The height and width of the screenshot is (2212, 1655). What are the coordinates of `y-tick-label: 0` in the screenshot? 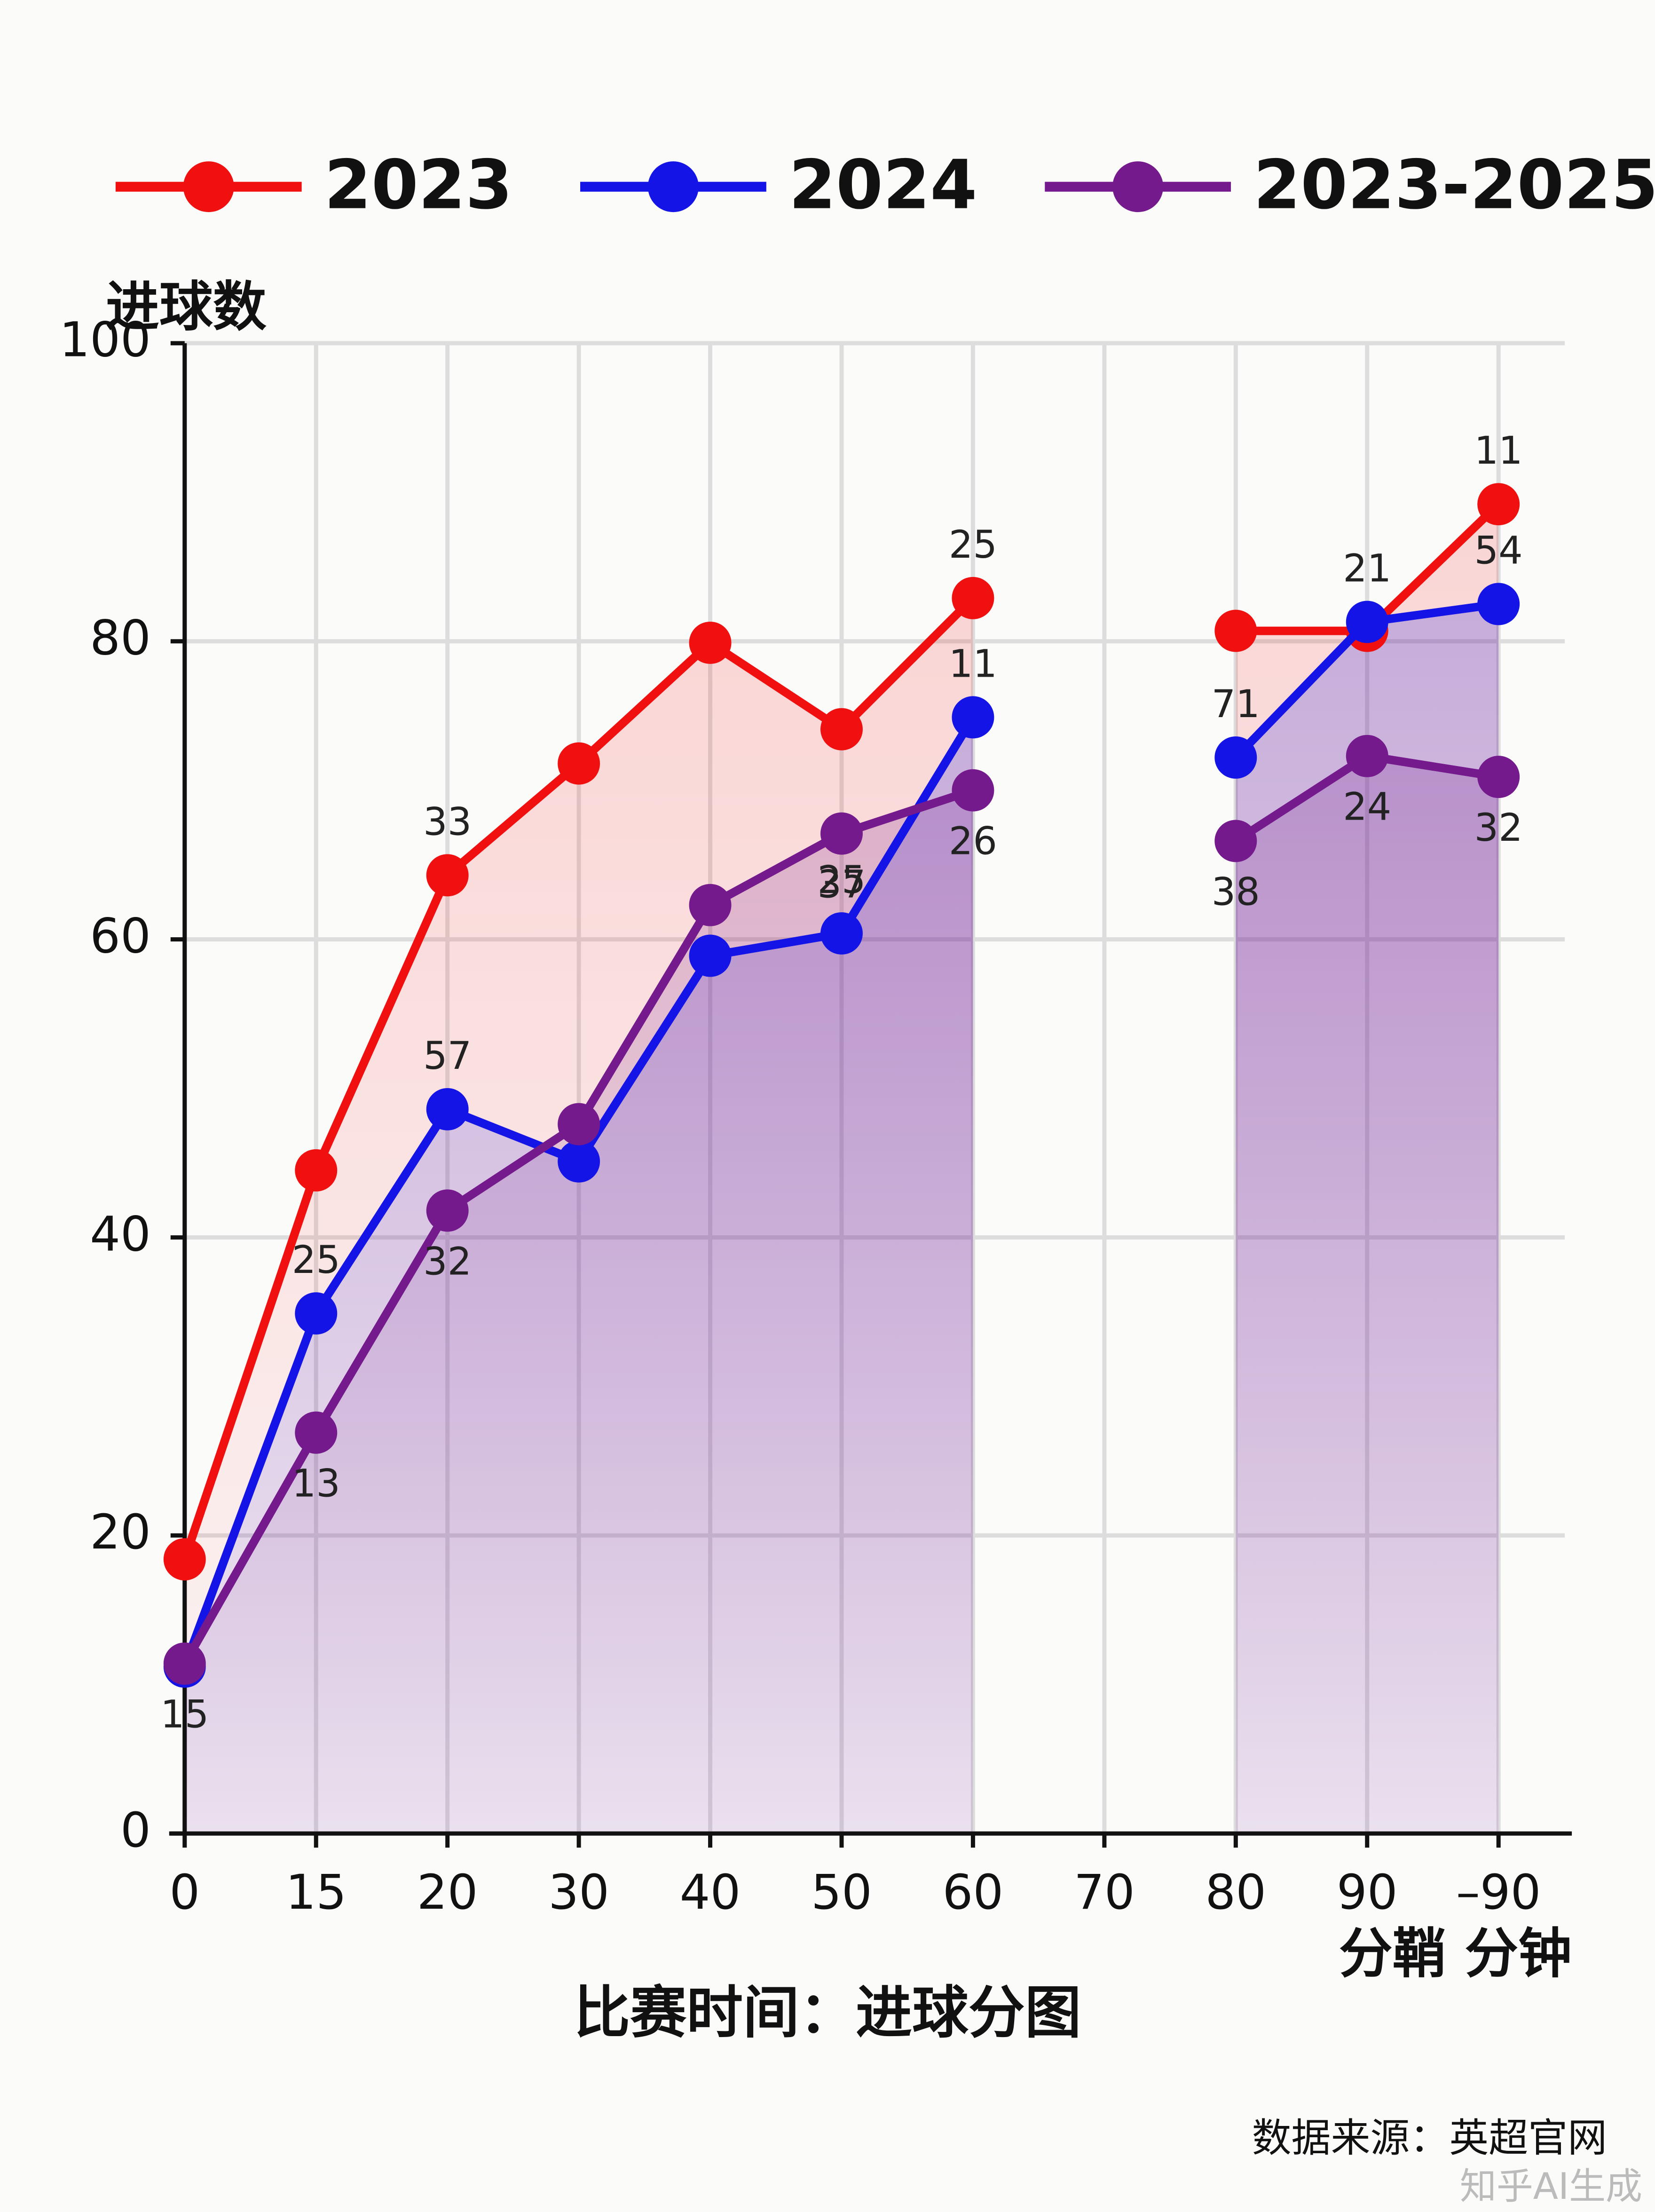 It's located at (135, 1830).